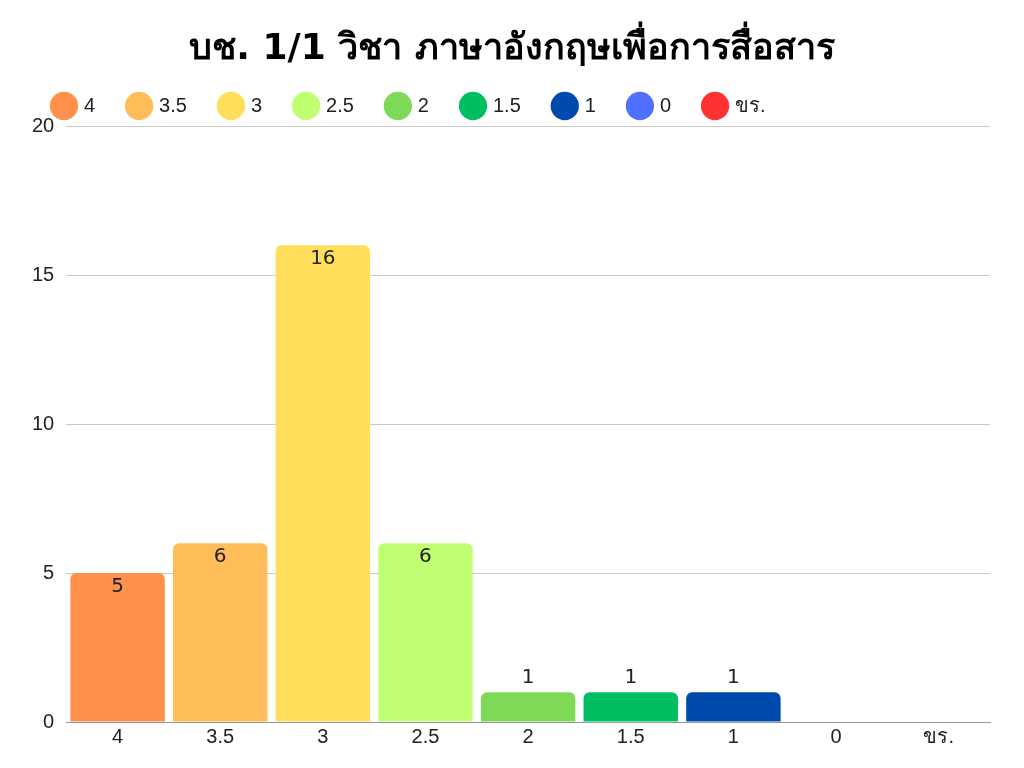 The height and width of the screenshot is (768, 1024). I want to click on x-tick-label: 4, so click(118, 735).